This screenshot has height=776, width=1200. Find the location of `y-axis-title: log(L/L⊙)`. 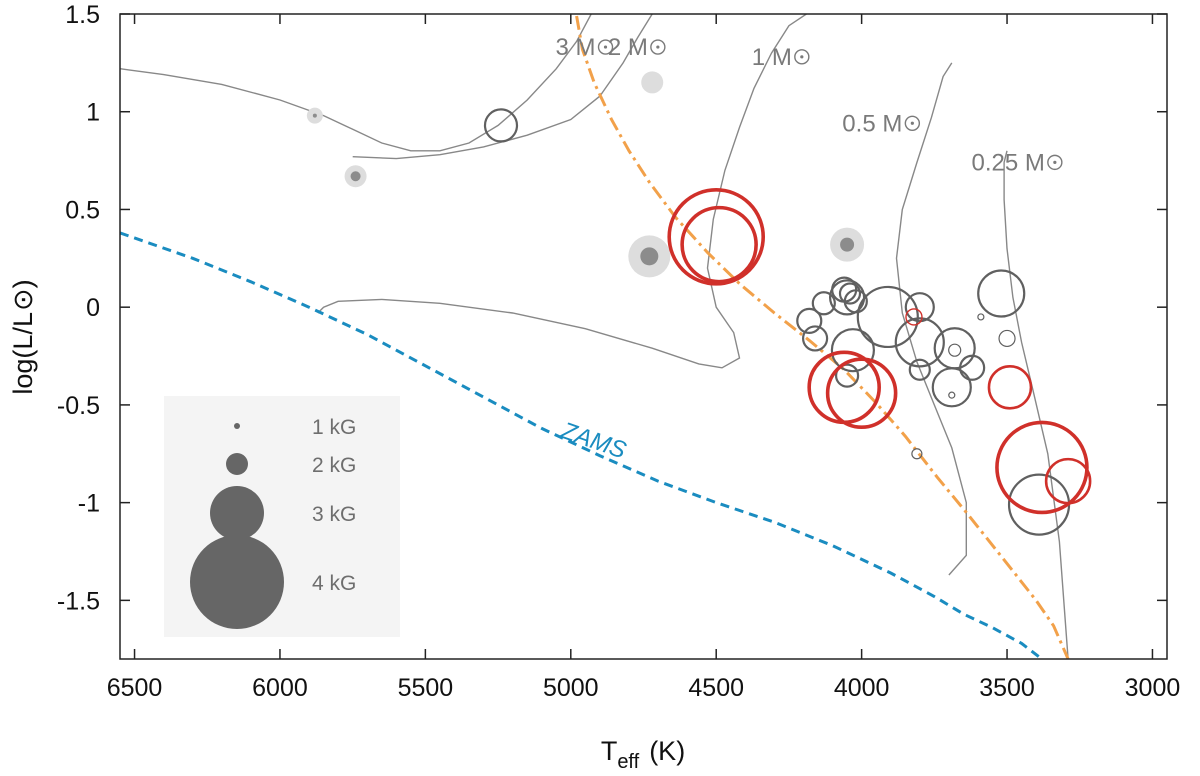

y-axis-title: log(L/L⊙) is located at coordinates (23, 336).